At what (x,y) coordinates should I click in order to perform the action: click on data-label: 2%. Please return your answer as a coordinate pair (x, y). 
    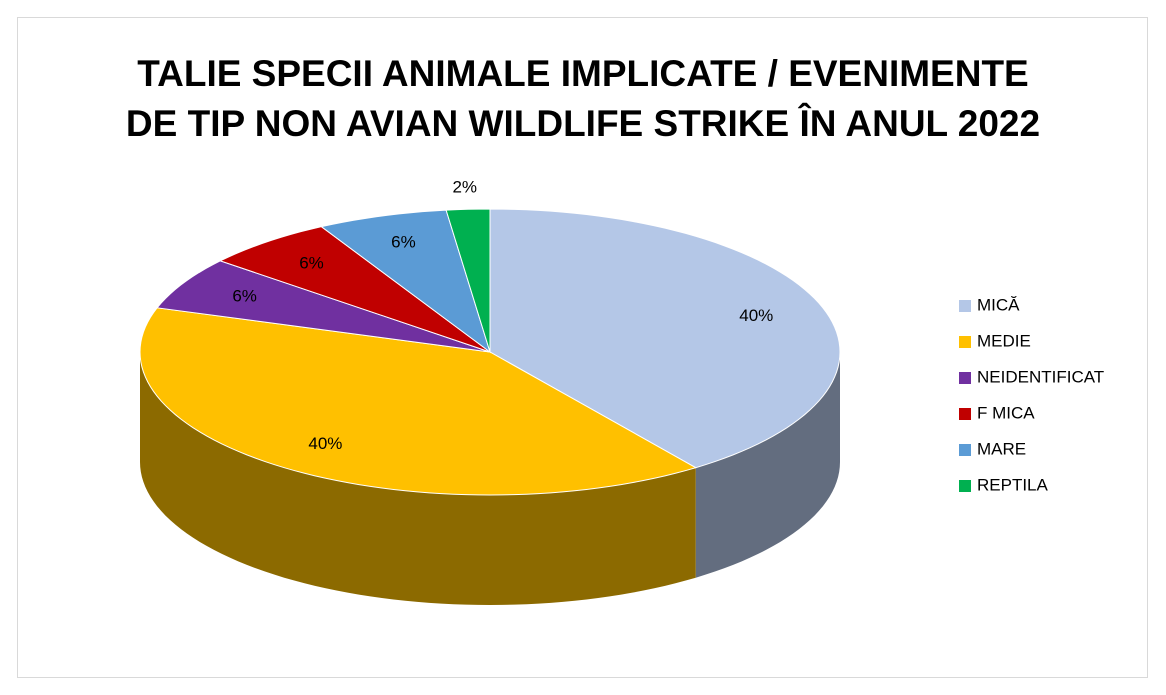
    Looking at the image, I should click on (464, 186).